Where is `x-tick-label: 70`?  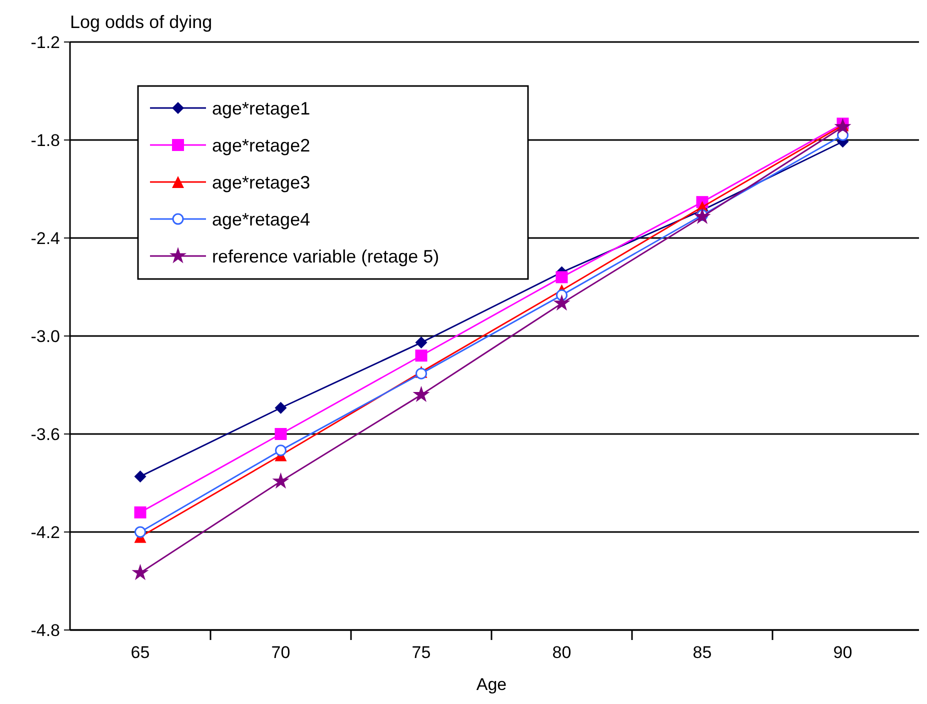 x-tick-label: 70 is located at coordinates (280, 652).